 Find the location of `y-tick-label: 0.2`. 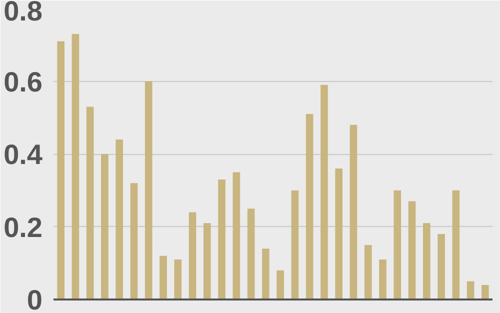

y-tick-label: 0.2 is located at coordinates (23, 227).